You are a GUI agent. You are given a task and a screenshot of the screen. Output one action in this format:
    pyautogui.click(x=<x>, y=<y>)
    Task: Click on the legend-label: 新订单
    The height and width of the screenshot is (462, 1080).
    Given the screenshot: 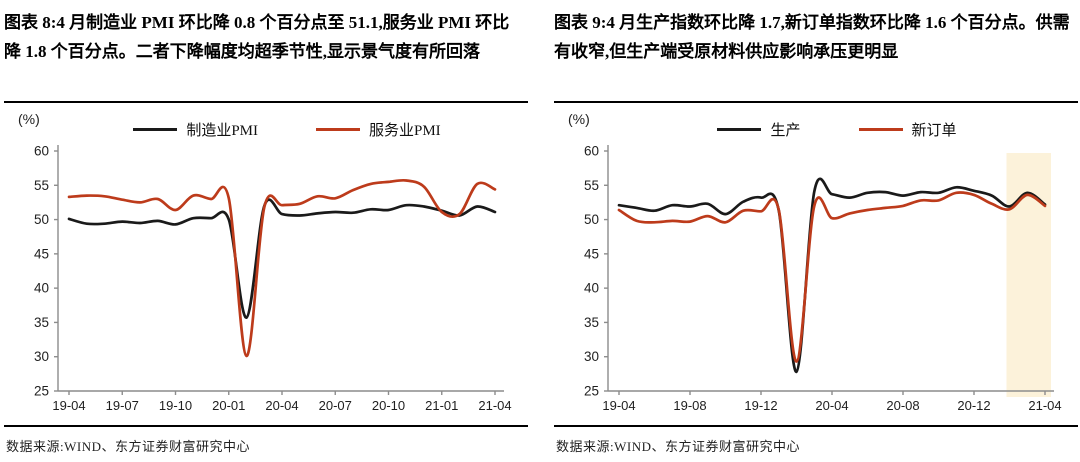 What is the action you would take?
    pyautogui.click(x=934, y=131)
    